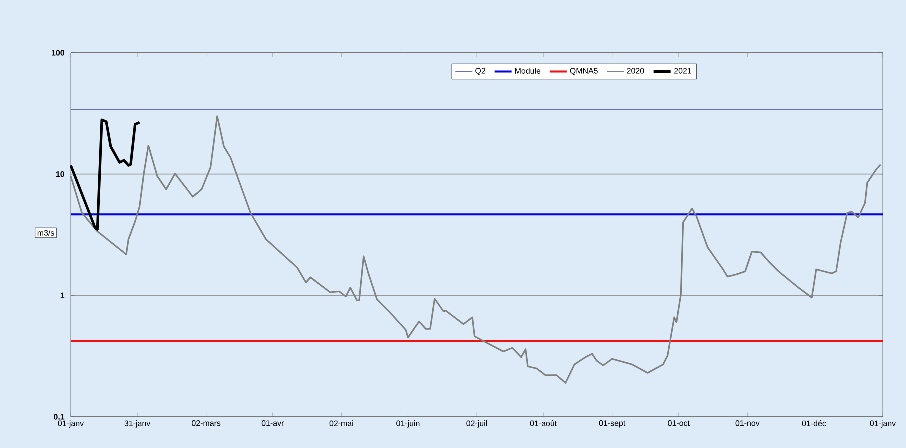  I want to click on line-series, so click(106, 174).